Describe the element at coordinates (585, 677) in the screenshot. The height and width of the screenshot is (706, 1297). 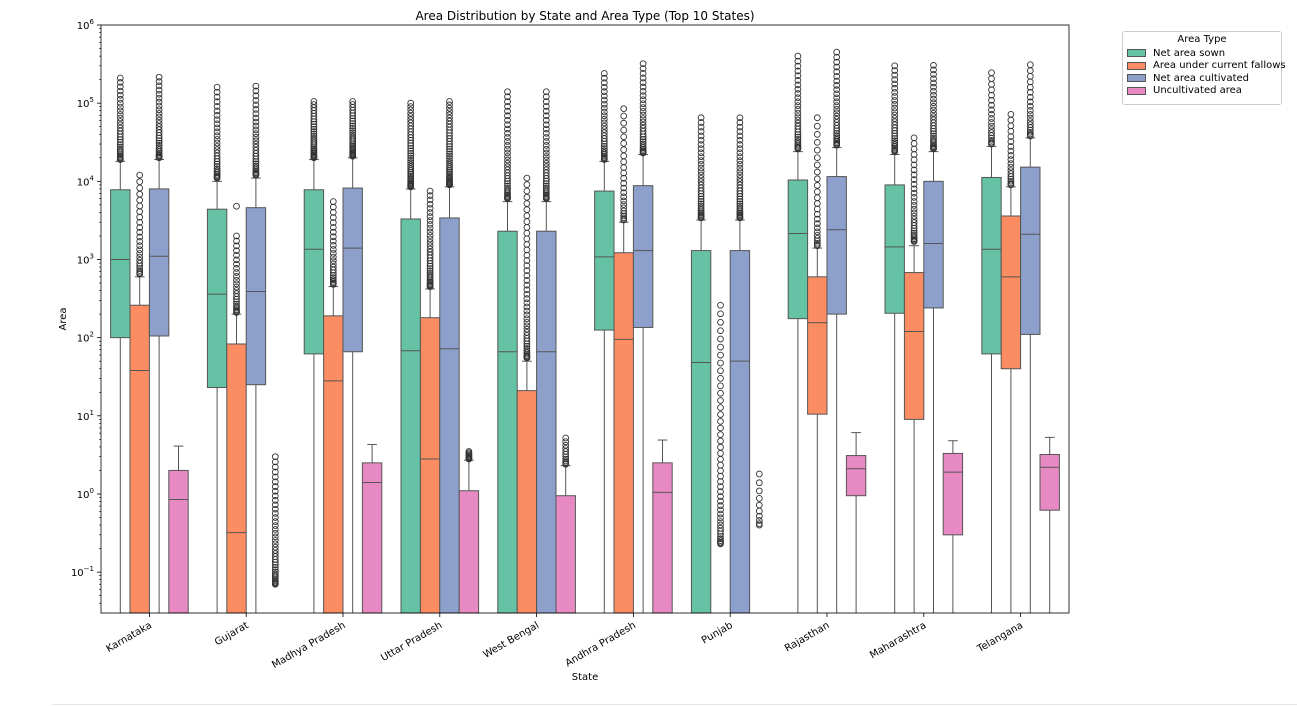
I see `x-axis-label: State` at that location.